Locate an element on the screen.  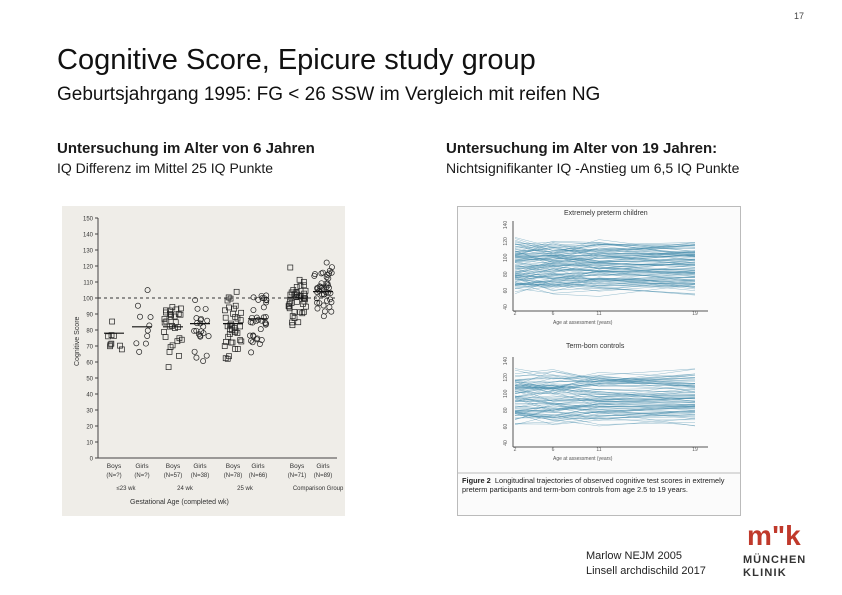
right-column-heading: Untersuchung im Alter von 19 Jahren: is located at coordinates (582, 148).